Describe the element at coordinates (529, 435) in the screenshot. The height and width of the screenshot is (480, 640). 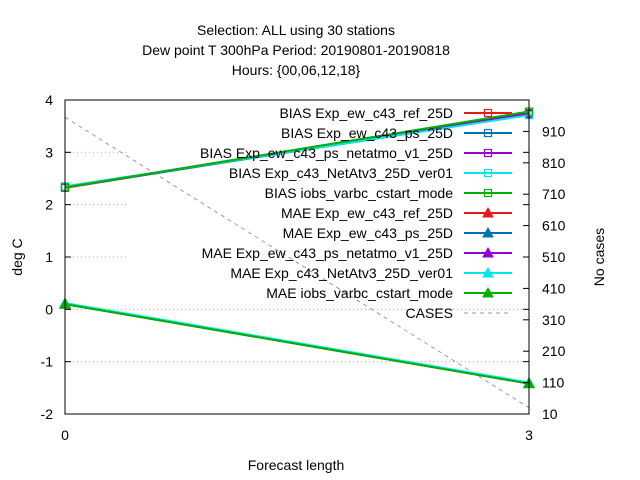
I see `x-tick-label: 3` at that location.